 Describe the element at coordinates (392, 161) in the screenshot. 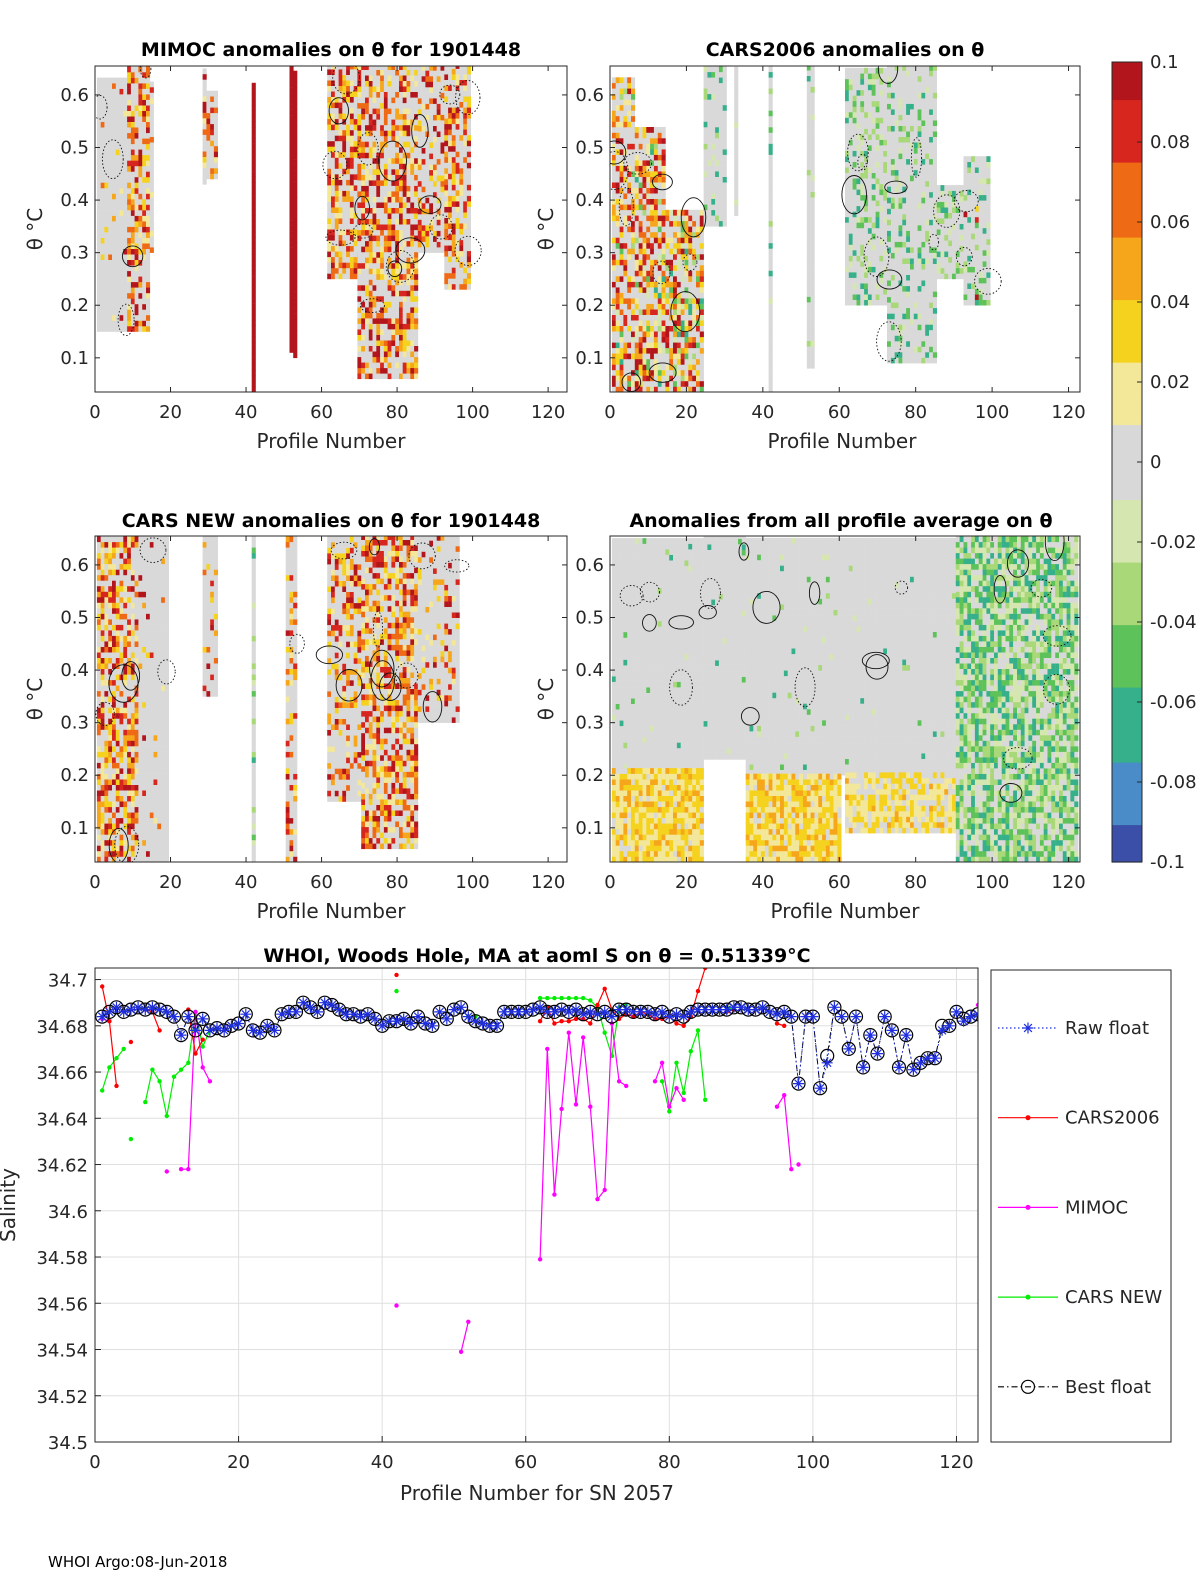

I see `contour-line` at that location.